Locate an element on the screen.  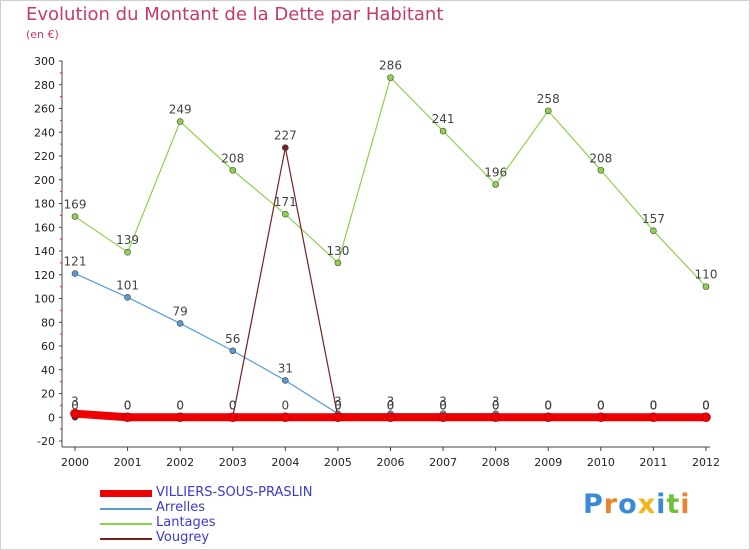
x-tick-label: 2009 is located at coordinates (548, 462).